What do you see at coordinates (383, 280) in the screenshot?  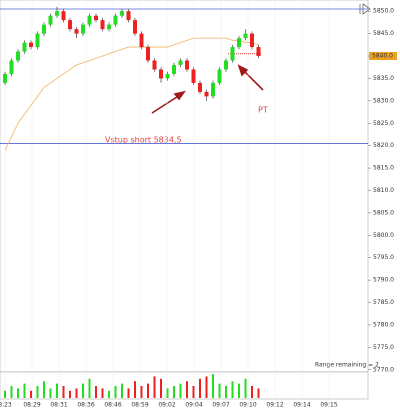 I see `y-tick-label: 5790.0` at bounding box center [383, 280].